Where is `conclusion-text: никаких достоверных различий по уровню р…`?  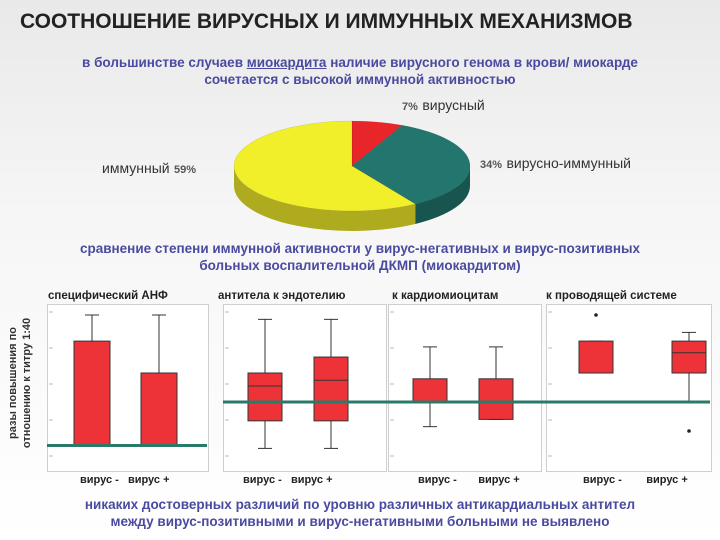 conclusion-text: никаких достоверных различий по уровню р… is located at coordinates (360, 513).